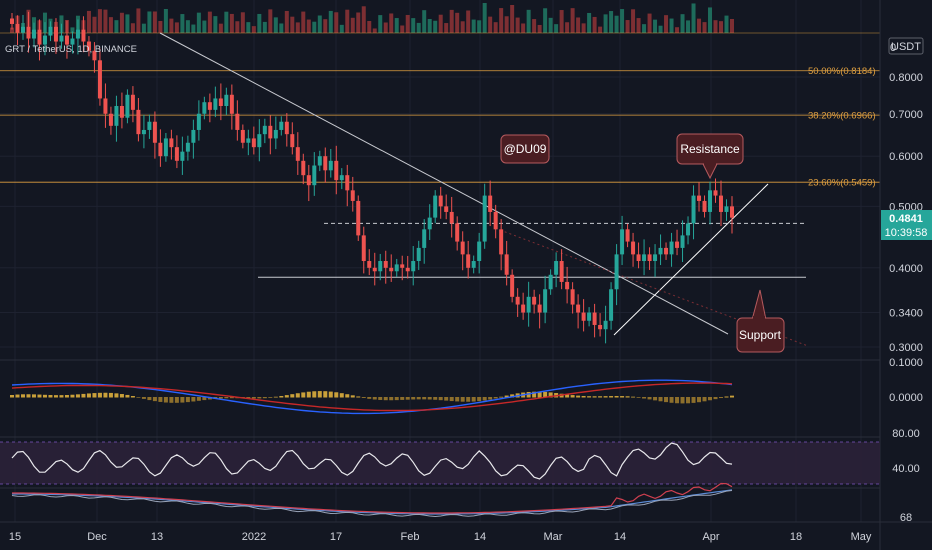 This screenshot has height=550, width=932. What do you see at coordinates (372, 461) in the screenshot?
I see `rsi-line` at bounding box center [372, 461].